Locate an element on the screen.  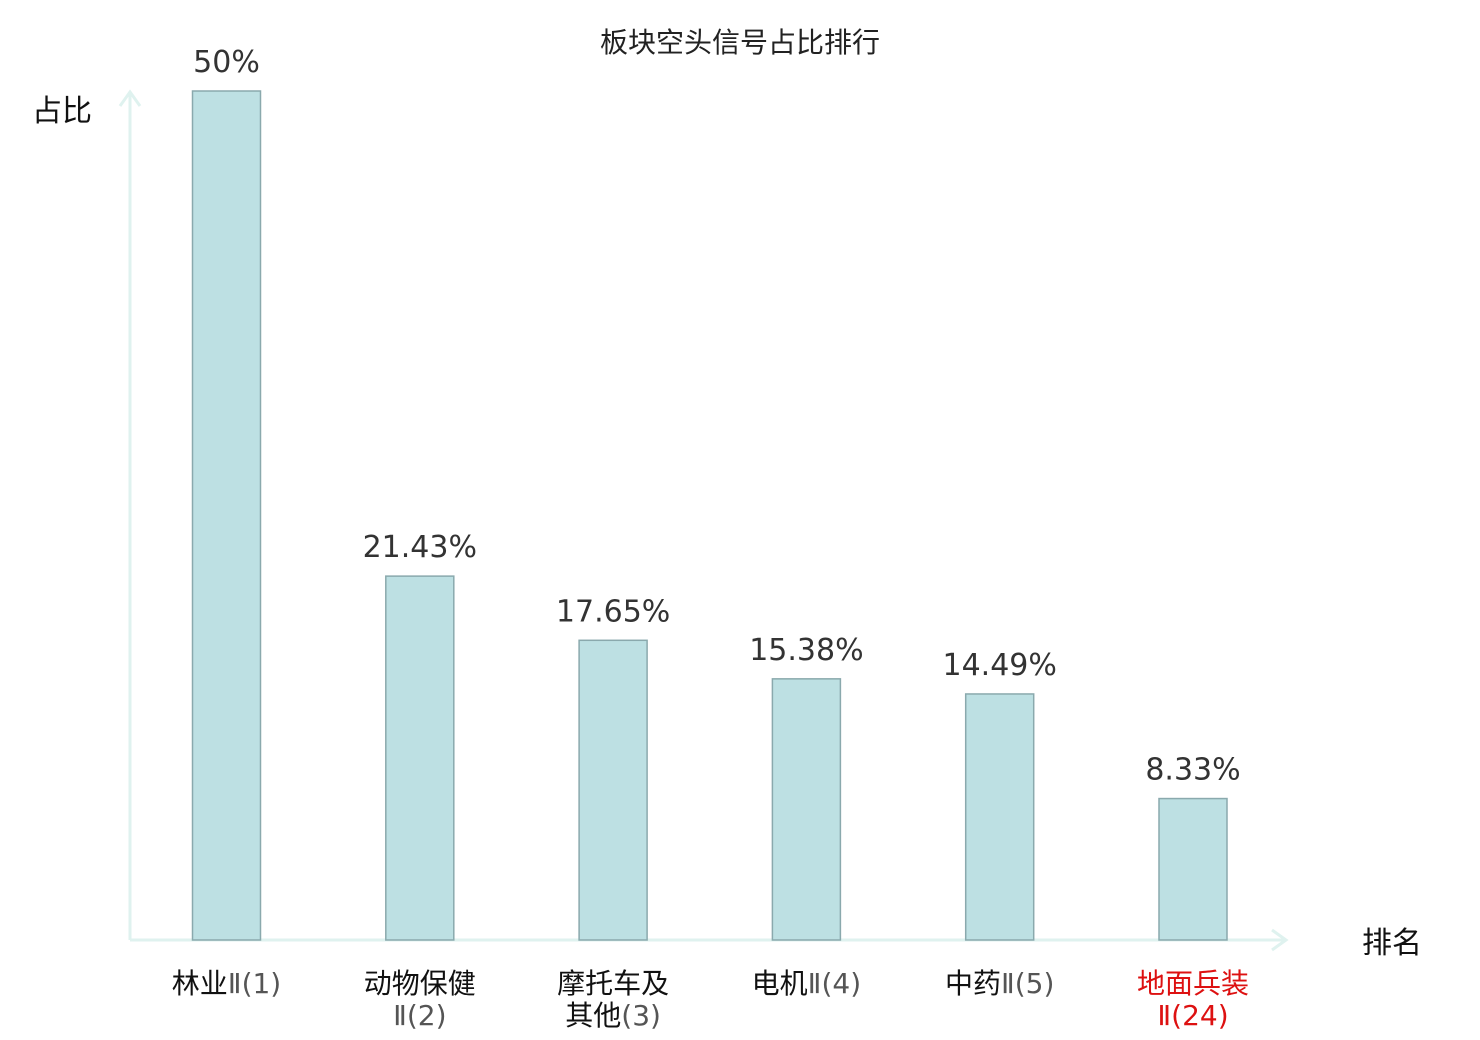
y-axis-label: 占比 is located at coordinates (62, 111).